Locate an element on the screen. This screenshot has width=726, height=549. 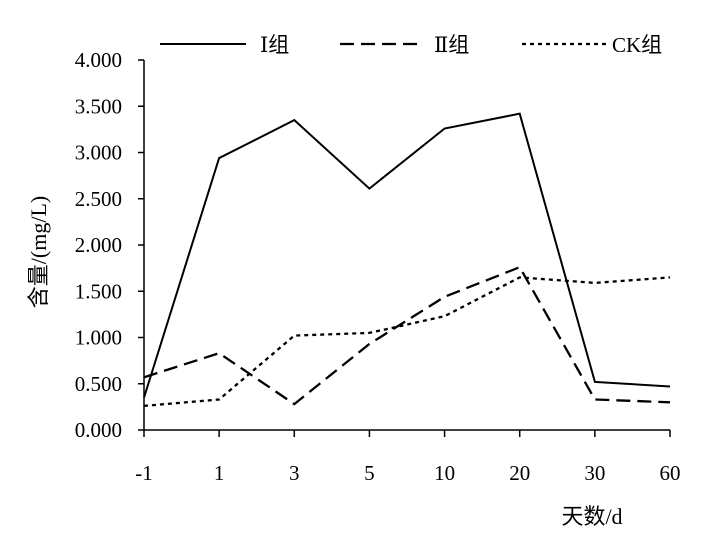
x-tick-label: 3 is located at coordinates (294, 473).